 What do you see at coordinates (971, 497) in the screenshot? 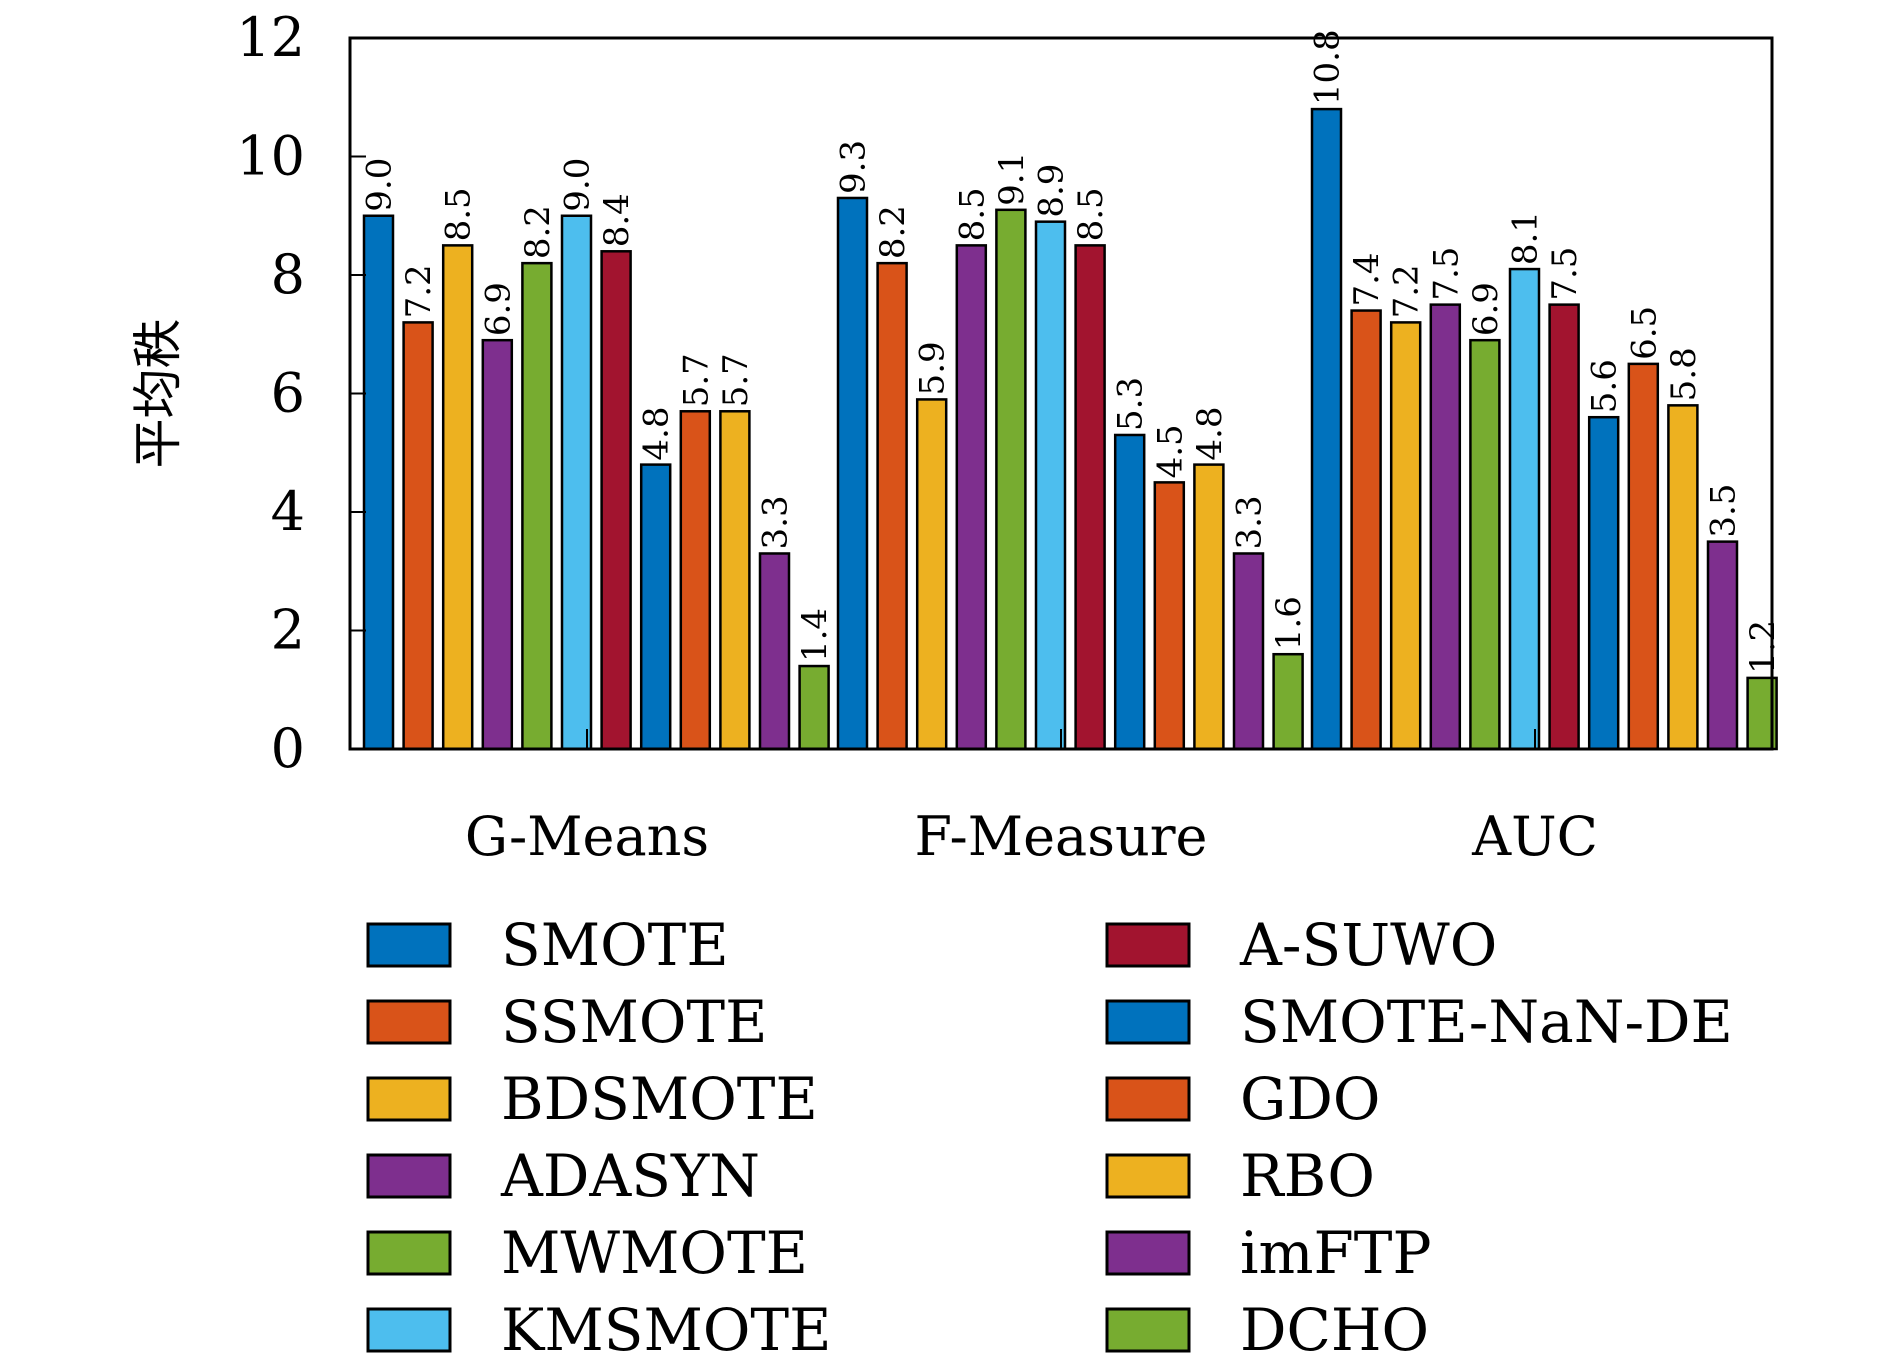
I see `bar-adasyn-f-measure` at bounding box center [971, 497].